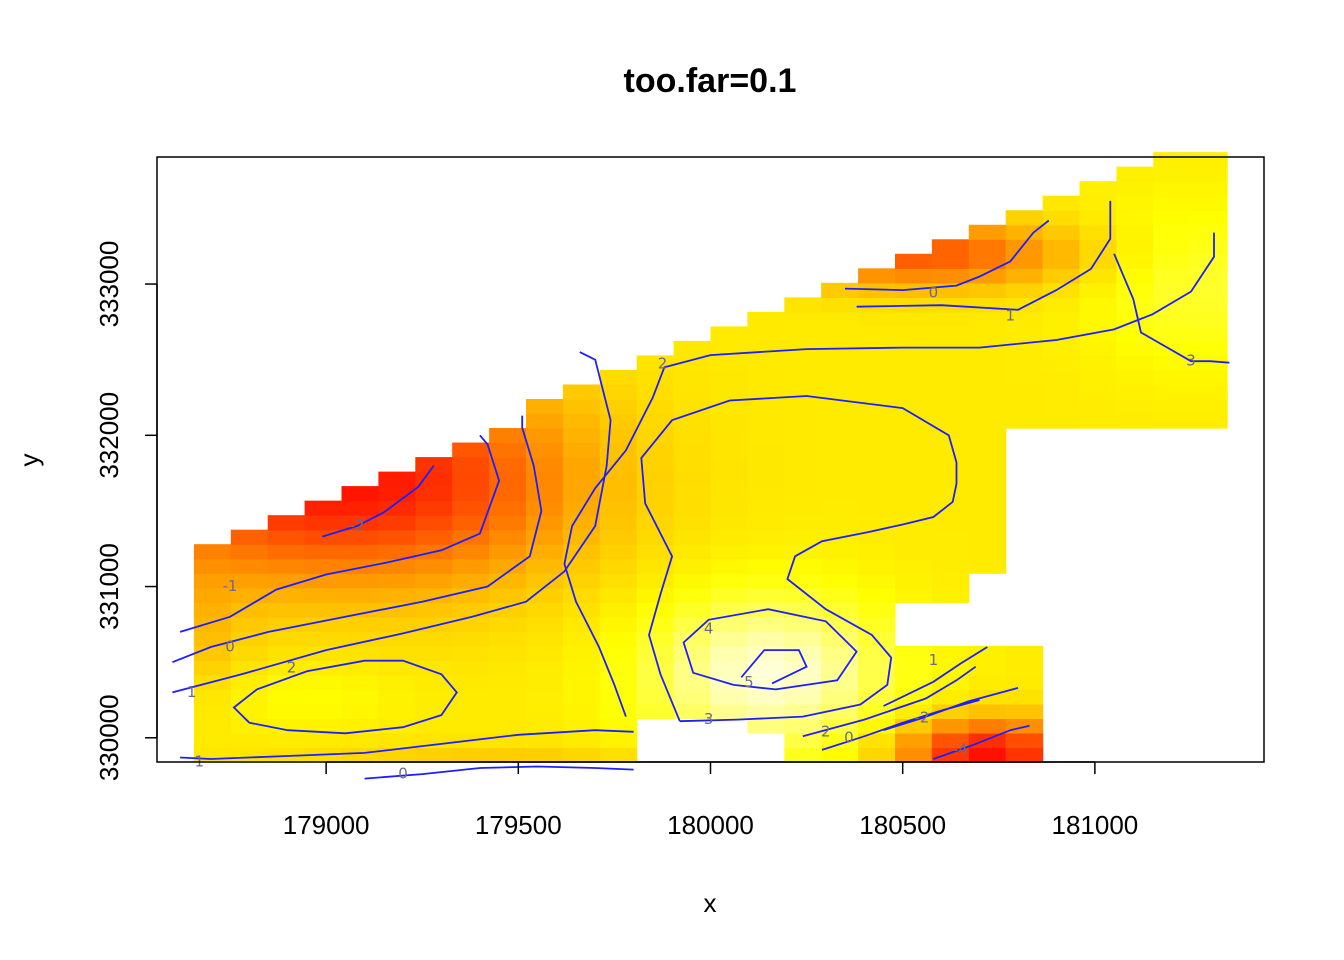  I want to click on contour-label: 3, so click(1191, 361).